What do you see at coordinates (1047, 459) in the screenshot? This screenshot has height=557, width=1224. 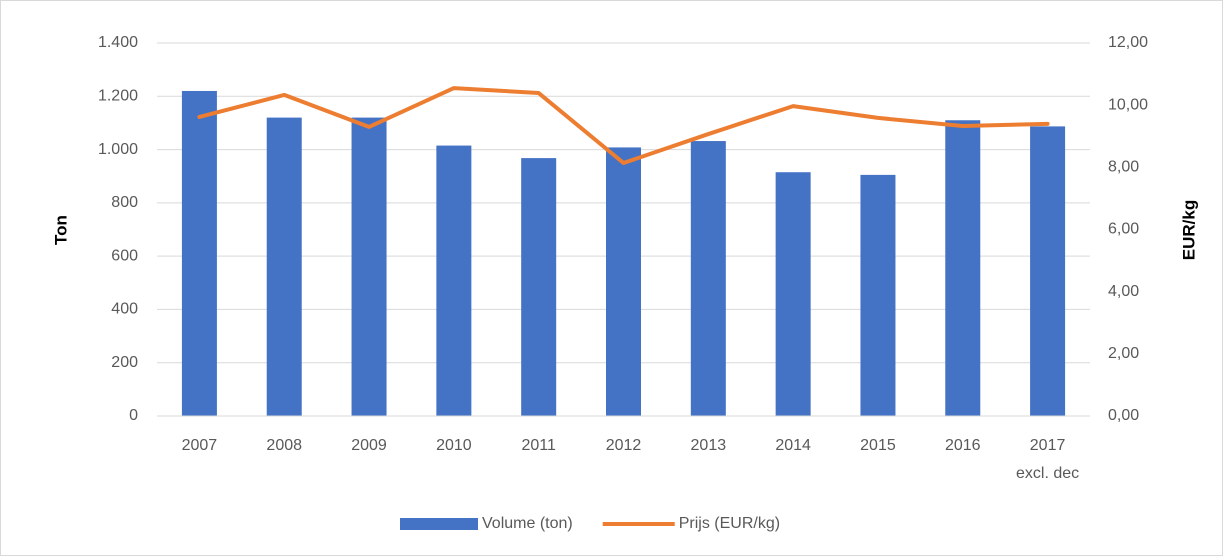 I see `x-tick-label: 2017 excl. dec` at bounding box center [1047, 459].